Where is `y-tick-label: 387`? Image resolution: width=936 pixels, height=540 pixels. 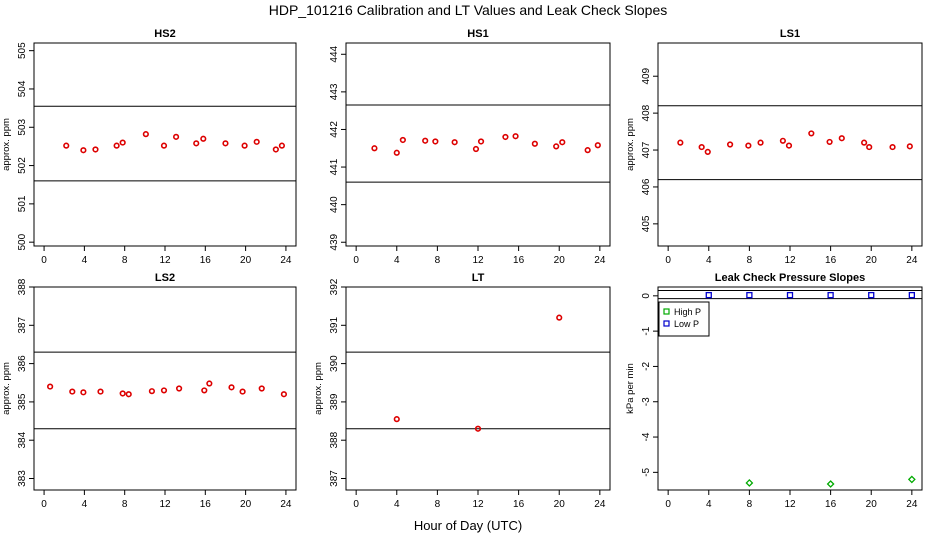 y-tick-label: 387 is located at coordinates (334, 478).